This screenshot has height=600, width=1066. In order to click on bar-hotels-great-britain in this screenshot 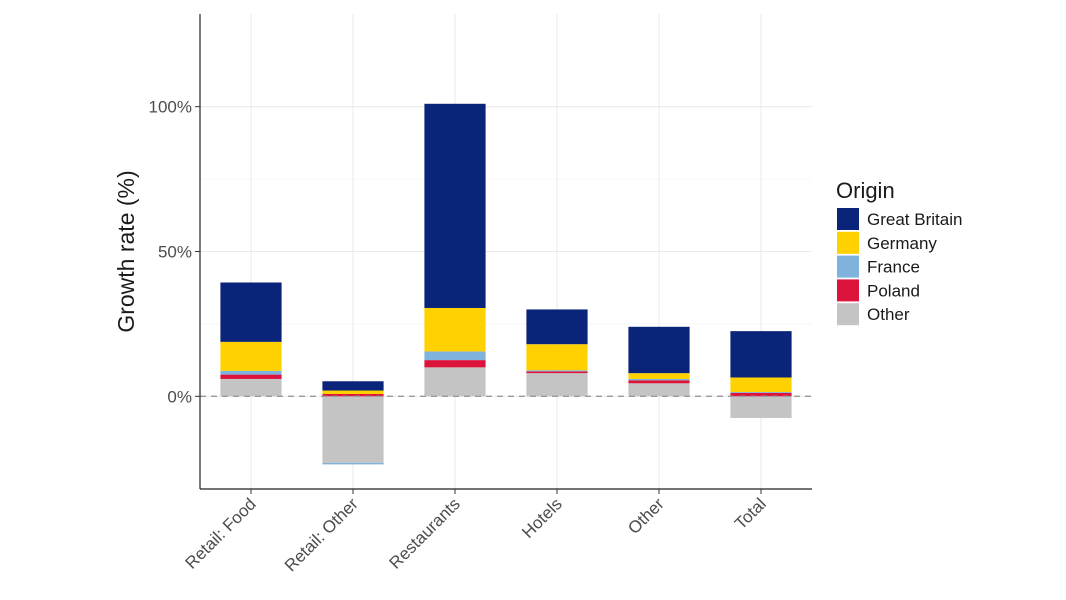, I will do `click(557, 327)`.